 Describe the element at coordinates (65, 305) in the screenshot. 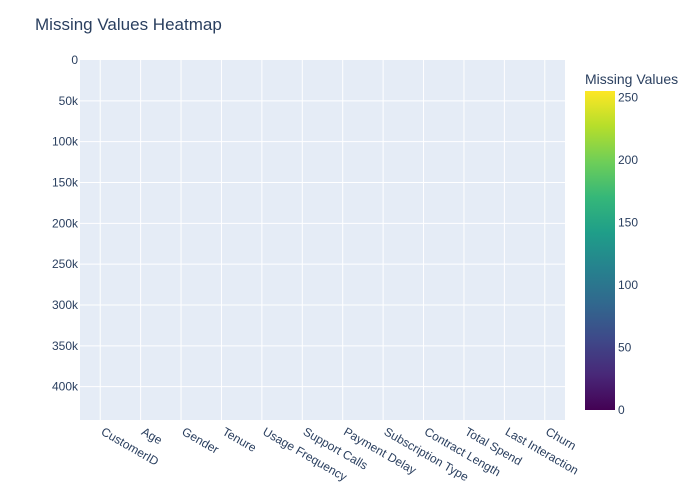

I see `y-tick-label: 300k` at that location.